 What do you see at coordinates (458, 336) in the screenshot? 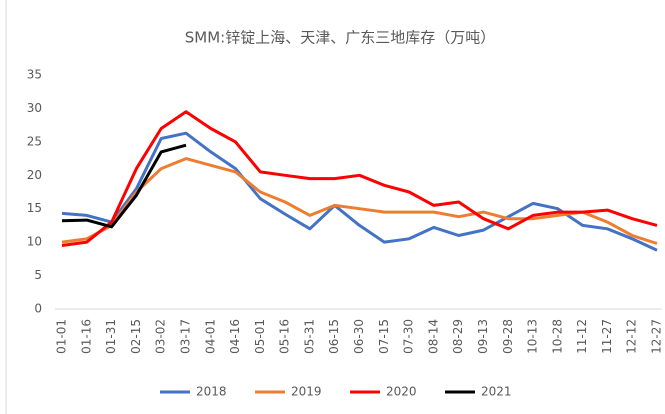
I see `x-tick-label: 08-29` at bounding box center [458, 336].